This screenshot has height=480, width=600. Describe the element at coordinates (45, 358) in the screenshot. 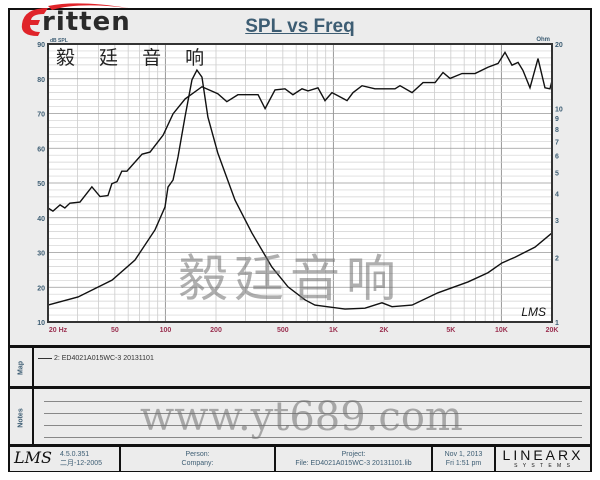

I see `legend-line-icon` at that location.